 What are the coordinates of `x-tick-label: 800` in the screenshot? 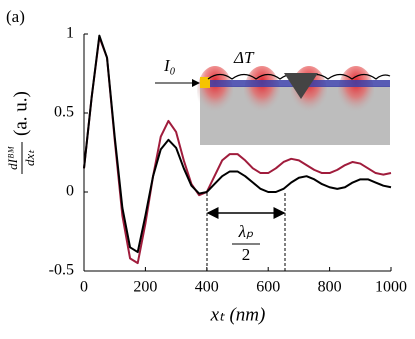 It's located at (330, 287).